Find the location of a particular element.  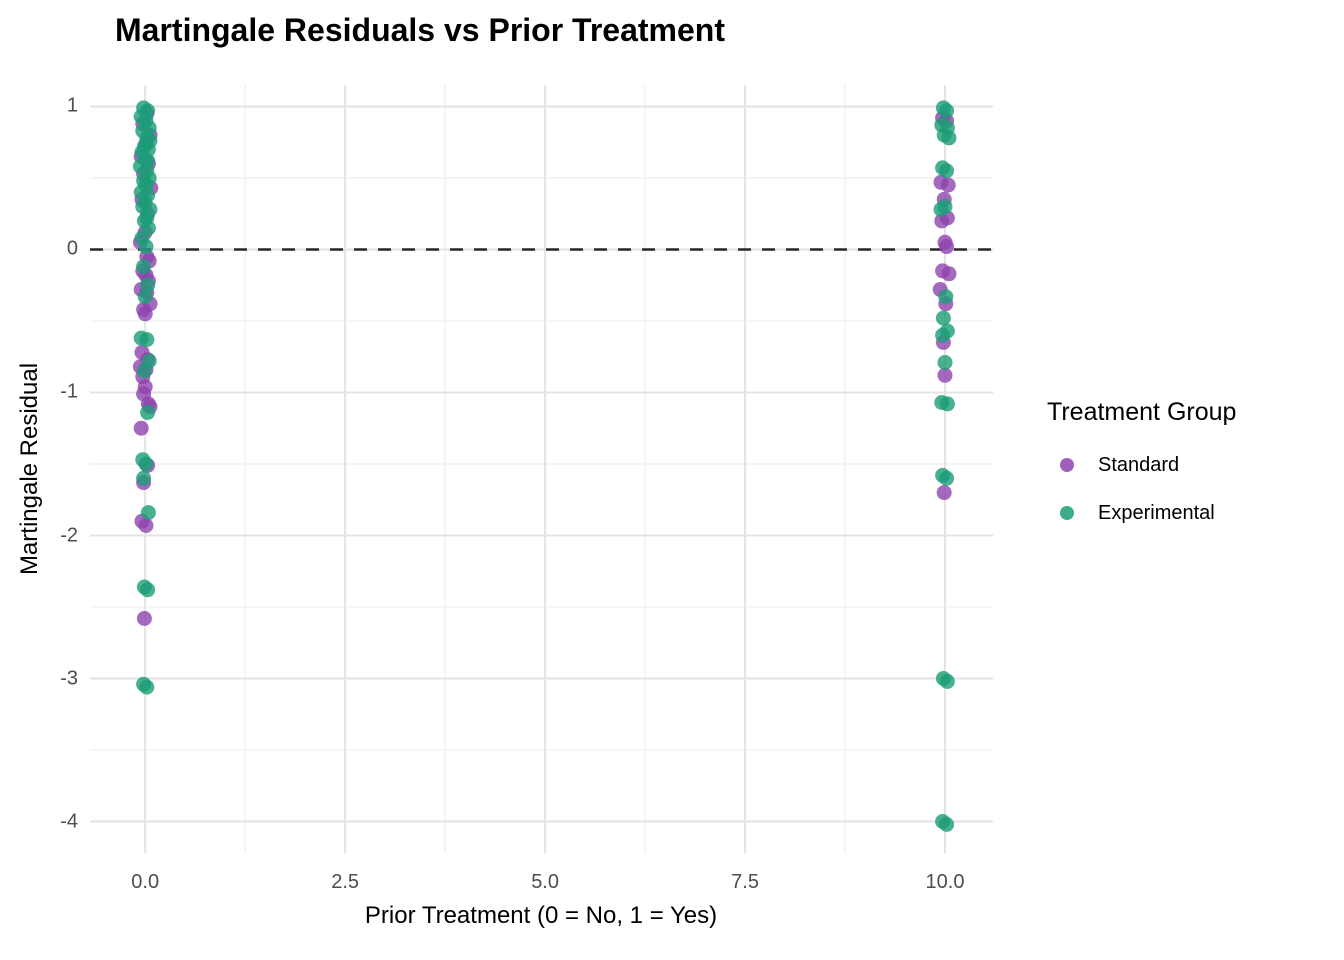

x-axis-title: Prior Treatment (0 = No, 1 = Yes) is located at coordinates (541, 915).